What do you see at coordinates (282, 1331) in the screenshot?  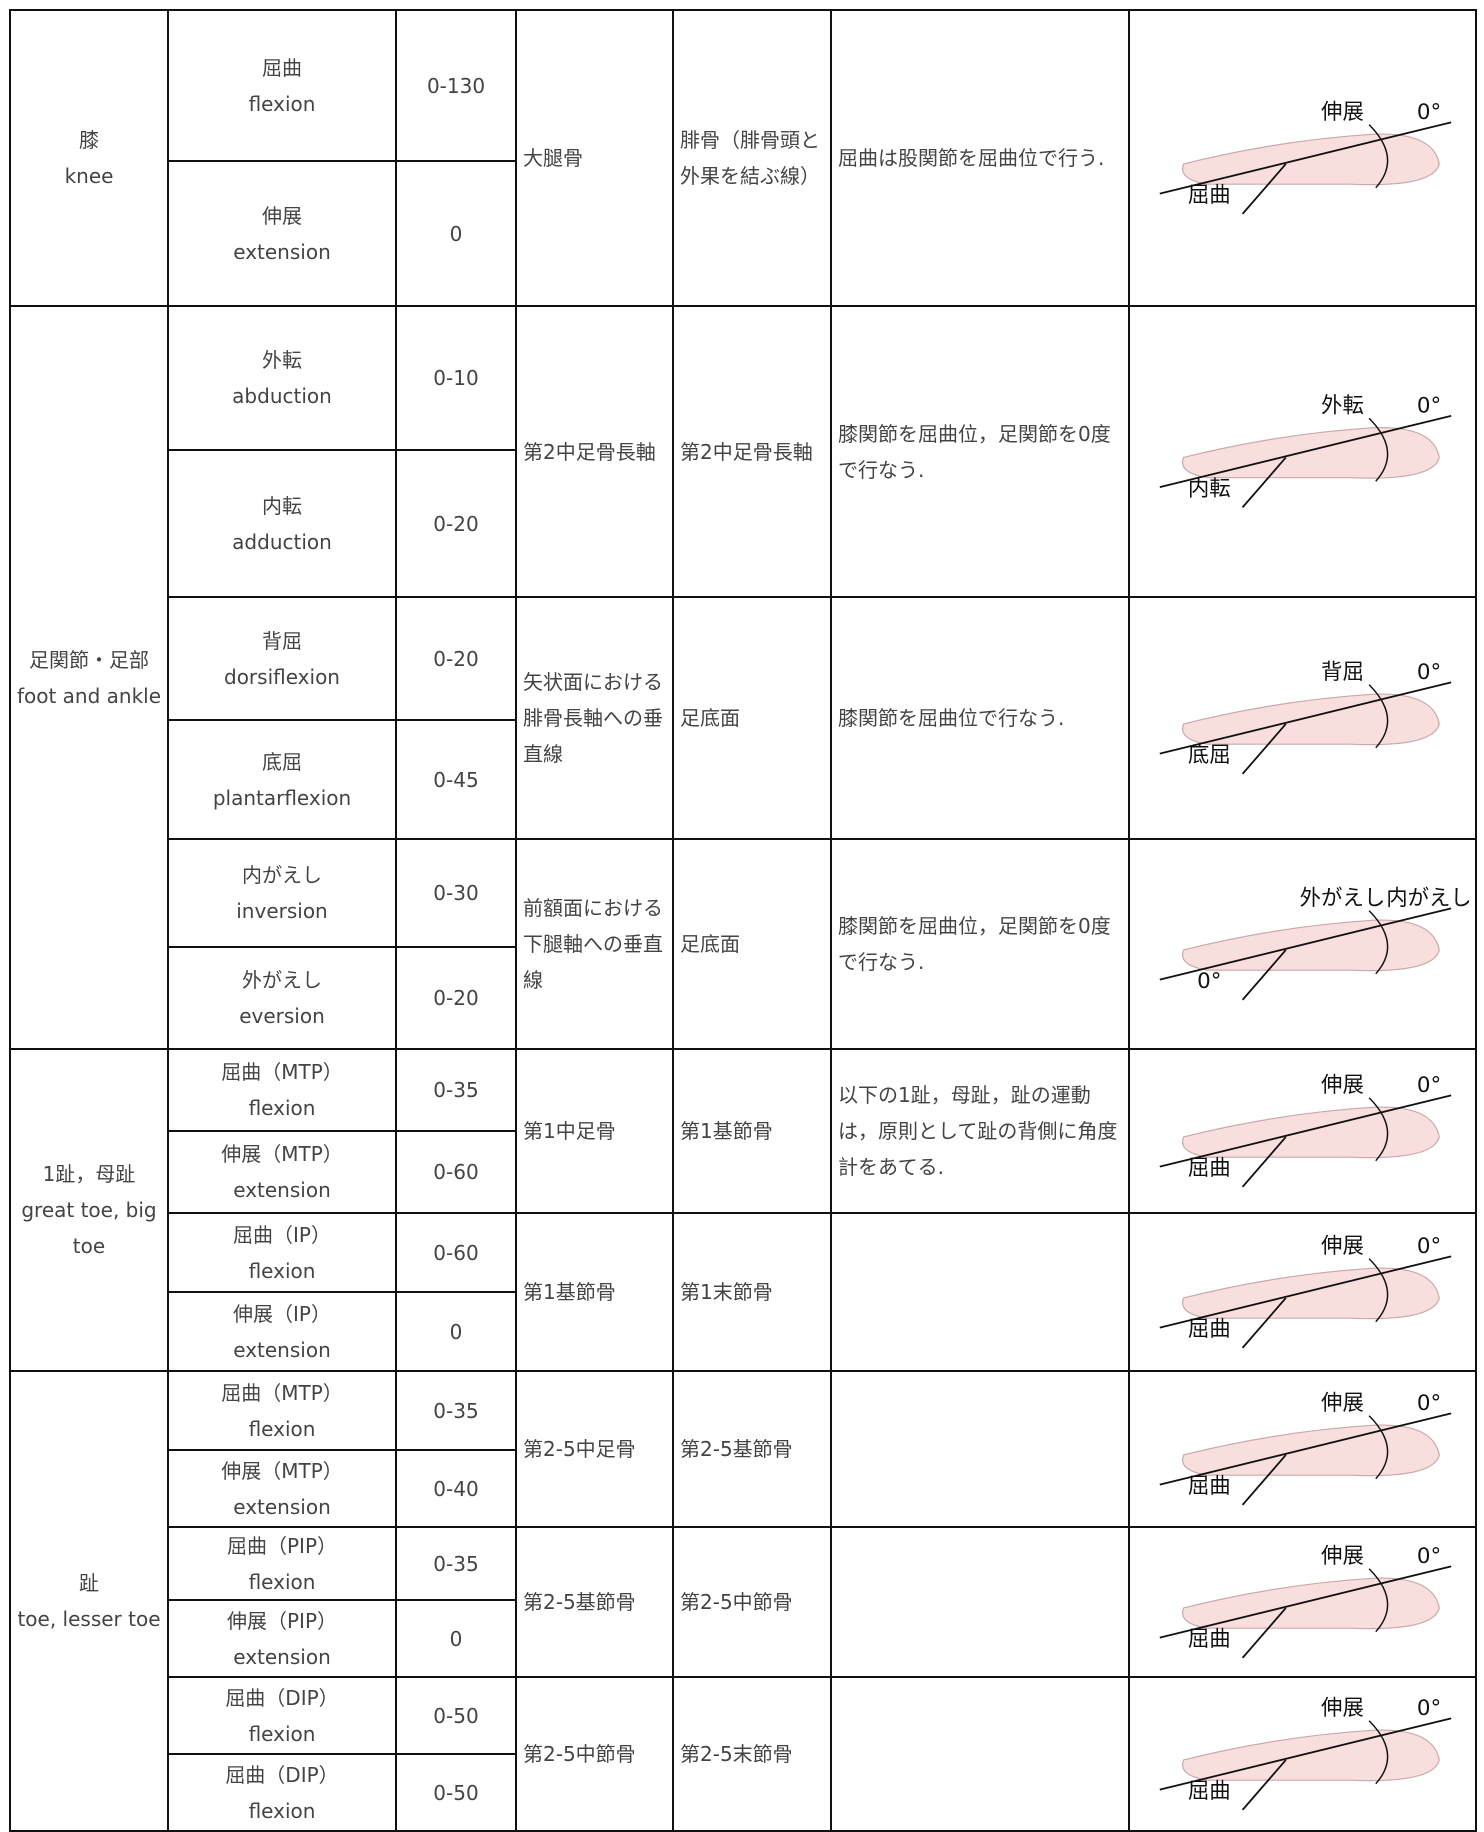 I see `motion-cell: 伸展（IP） extension` at bounding box center [282, 1331].